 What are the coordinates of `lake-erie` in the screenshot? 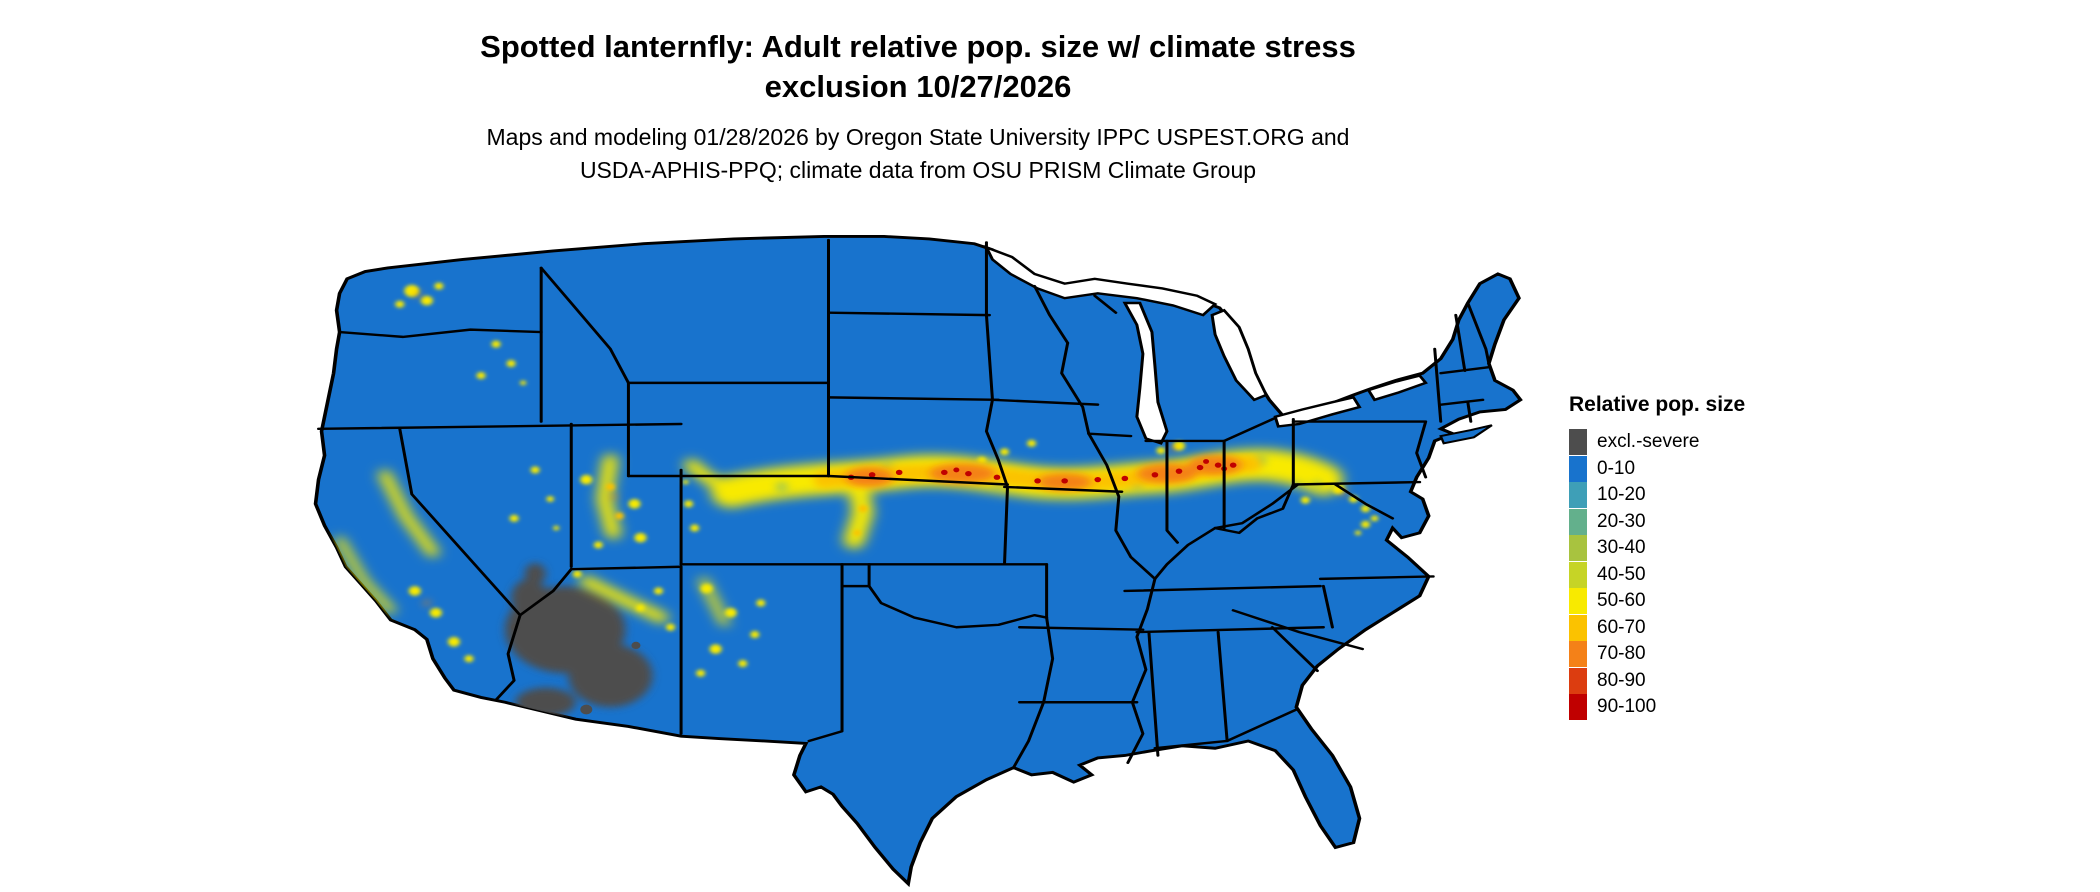 It's located at (1317, 411).